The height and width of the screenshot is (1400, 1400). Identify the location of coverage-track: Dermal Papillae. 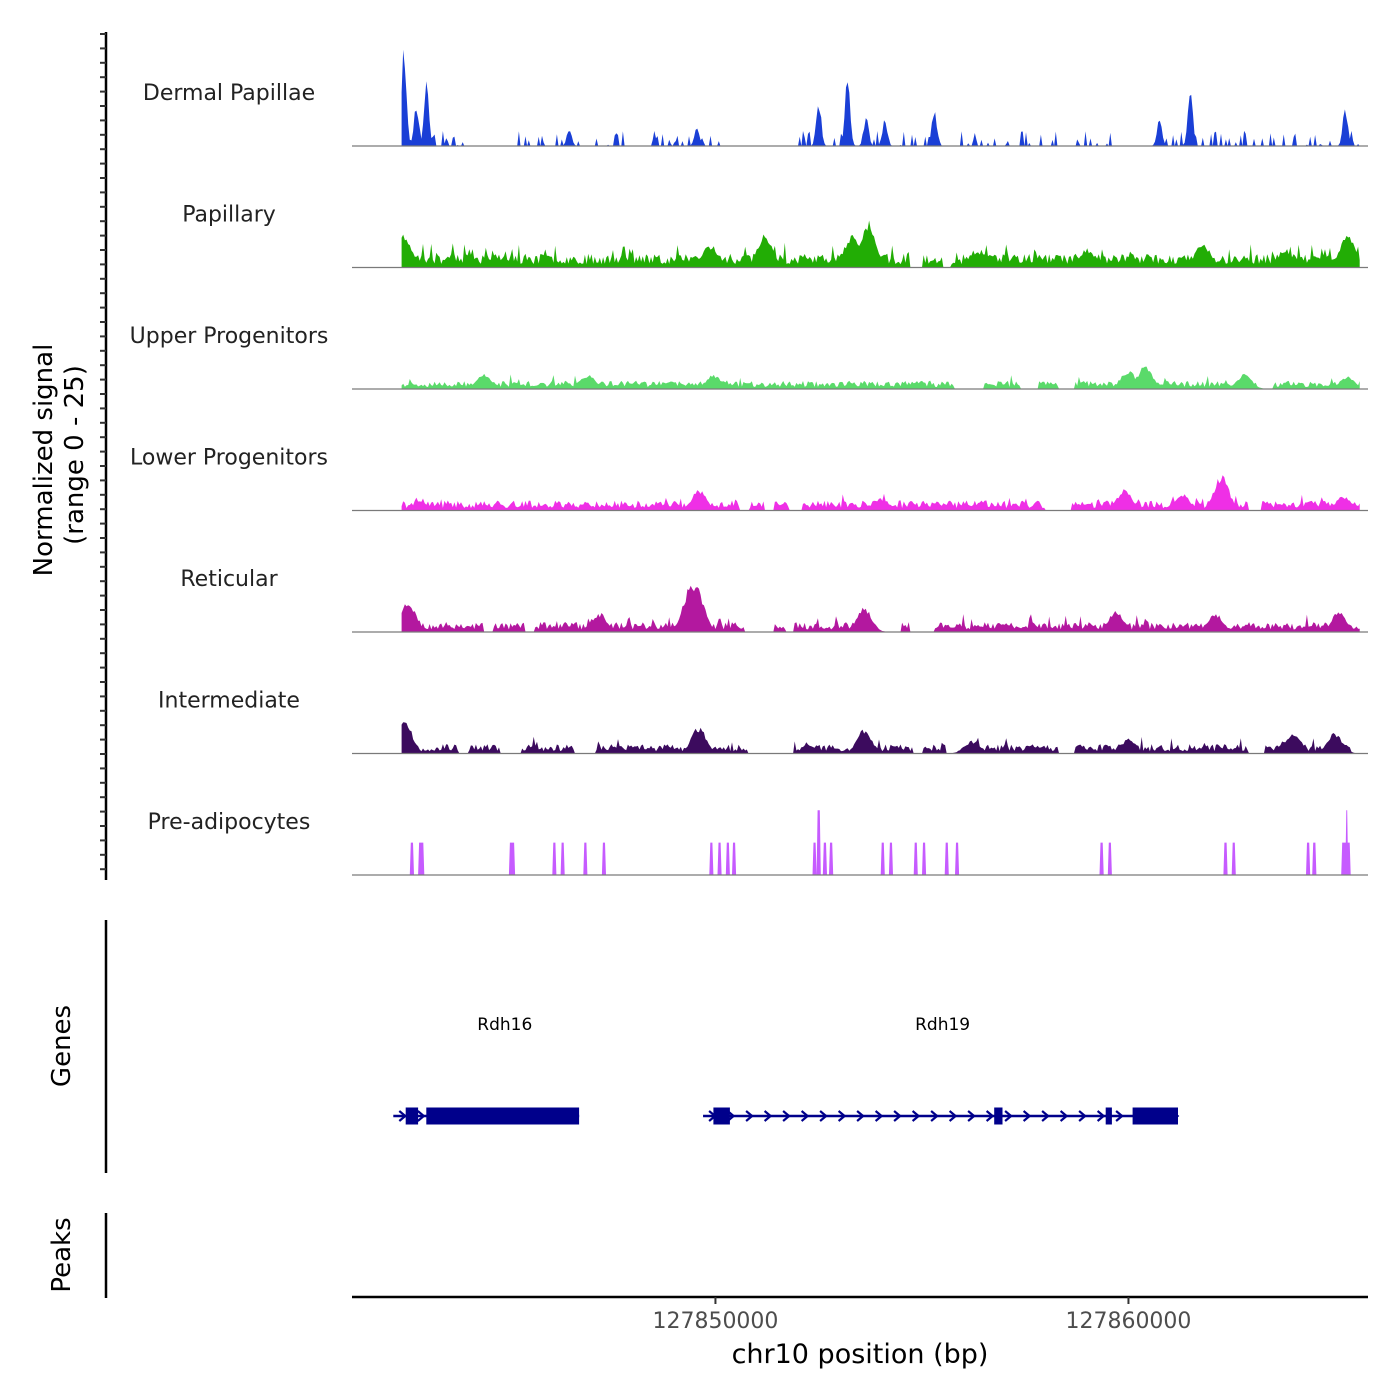
(755, 98).